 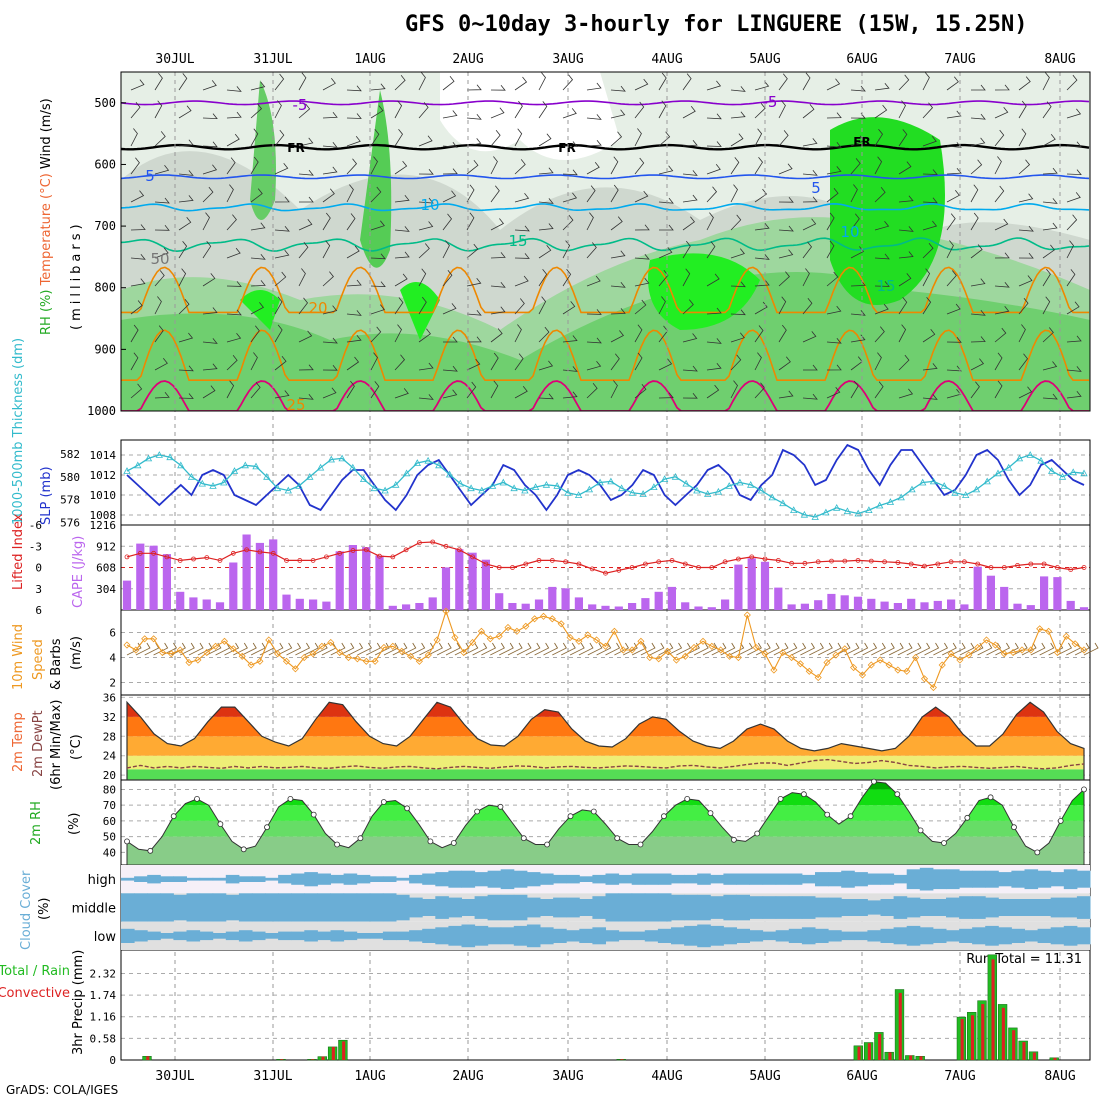 I want to click on precip-ylabel: Total / Rain, so click(x=35, y=971).